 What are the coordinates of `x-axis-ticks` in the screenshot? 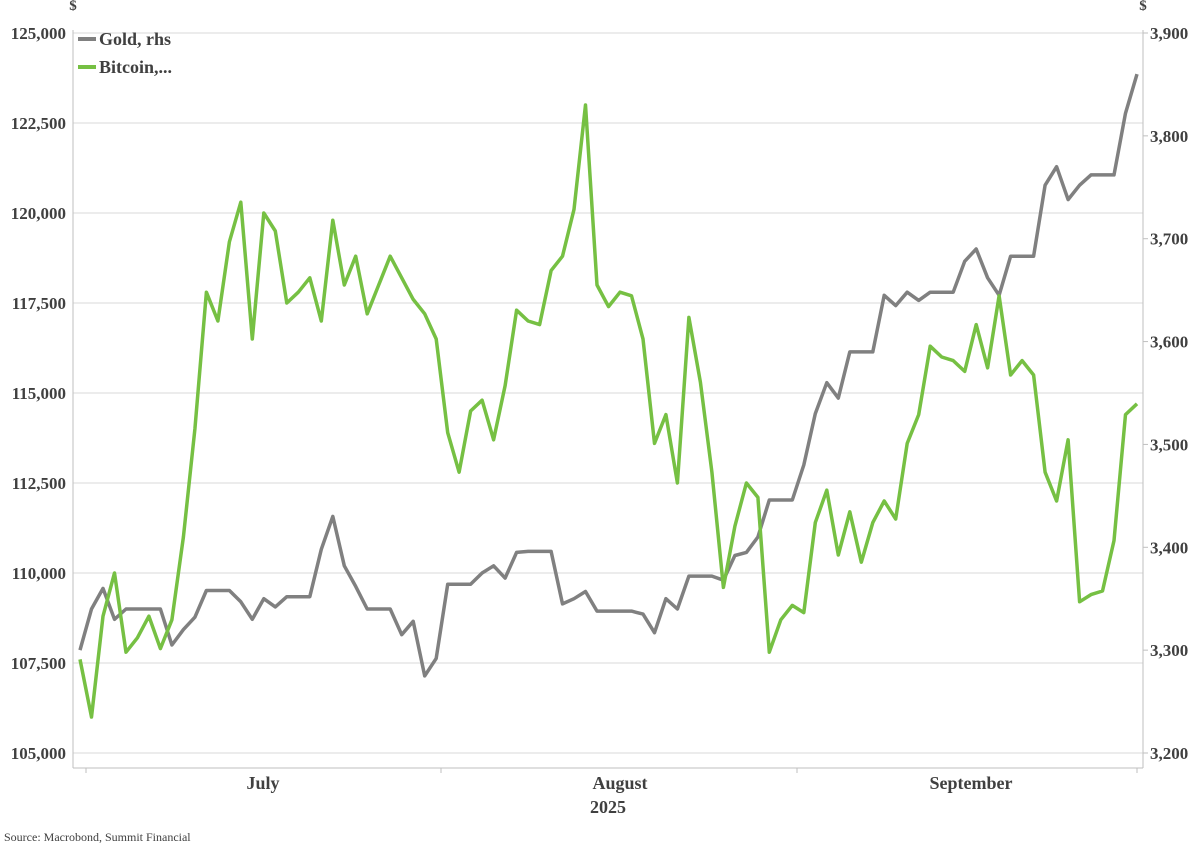 It's located at (611, 770).